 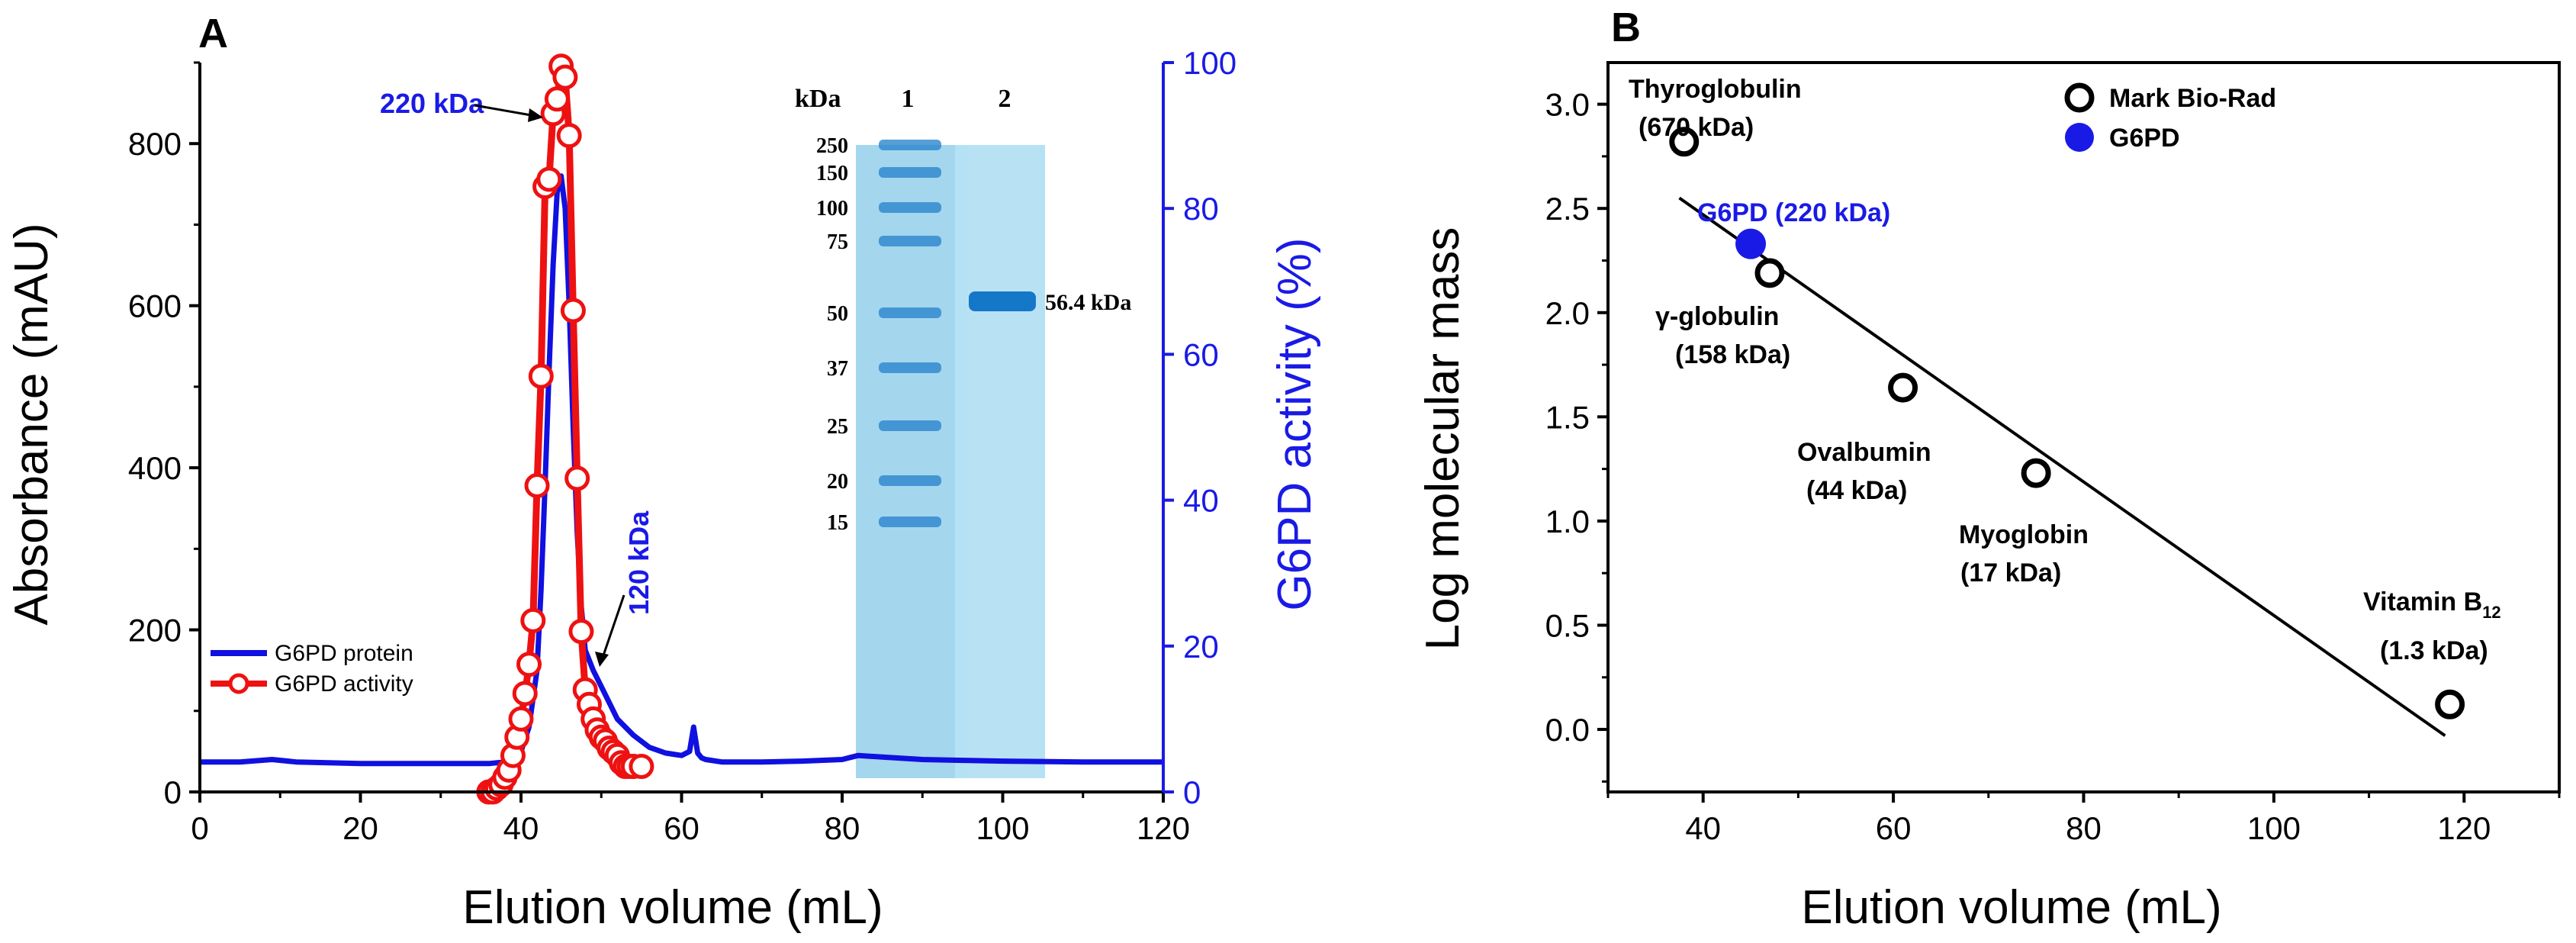 What do you see at coordinates (1192, 792) in the screenshot?
I see `y2-tick-label: 0` at bounding box center [1192, 792].